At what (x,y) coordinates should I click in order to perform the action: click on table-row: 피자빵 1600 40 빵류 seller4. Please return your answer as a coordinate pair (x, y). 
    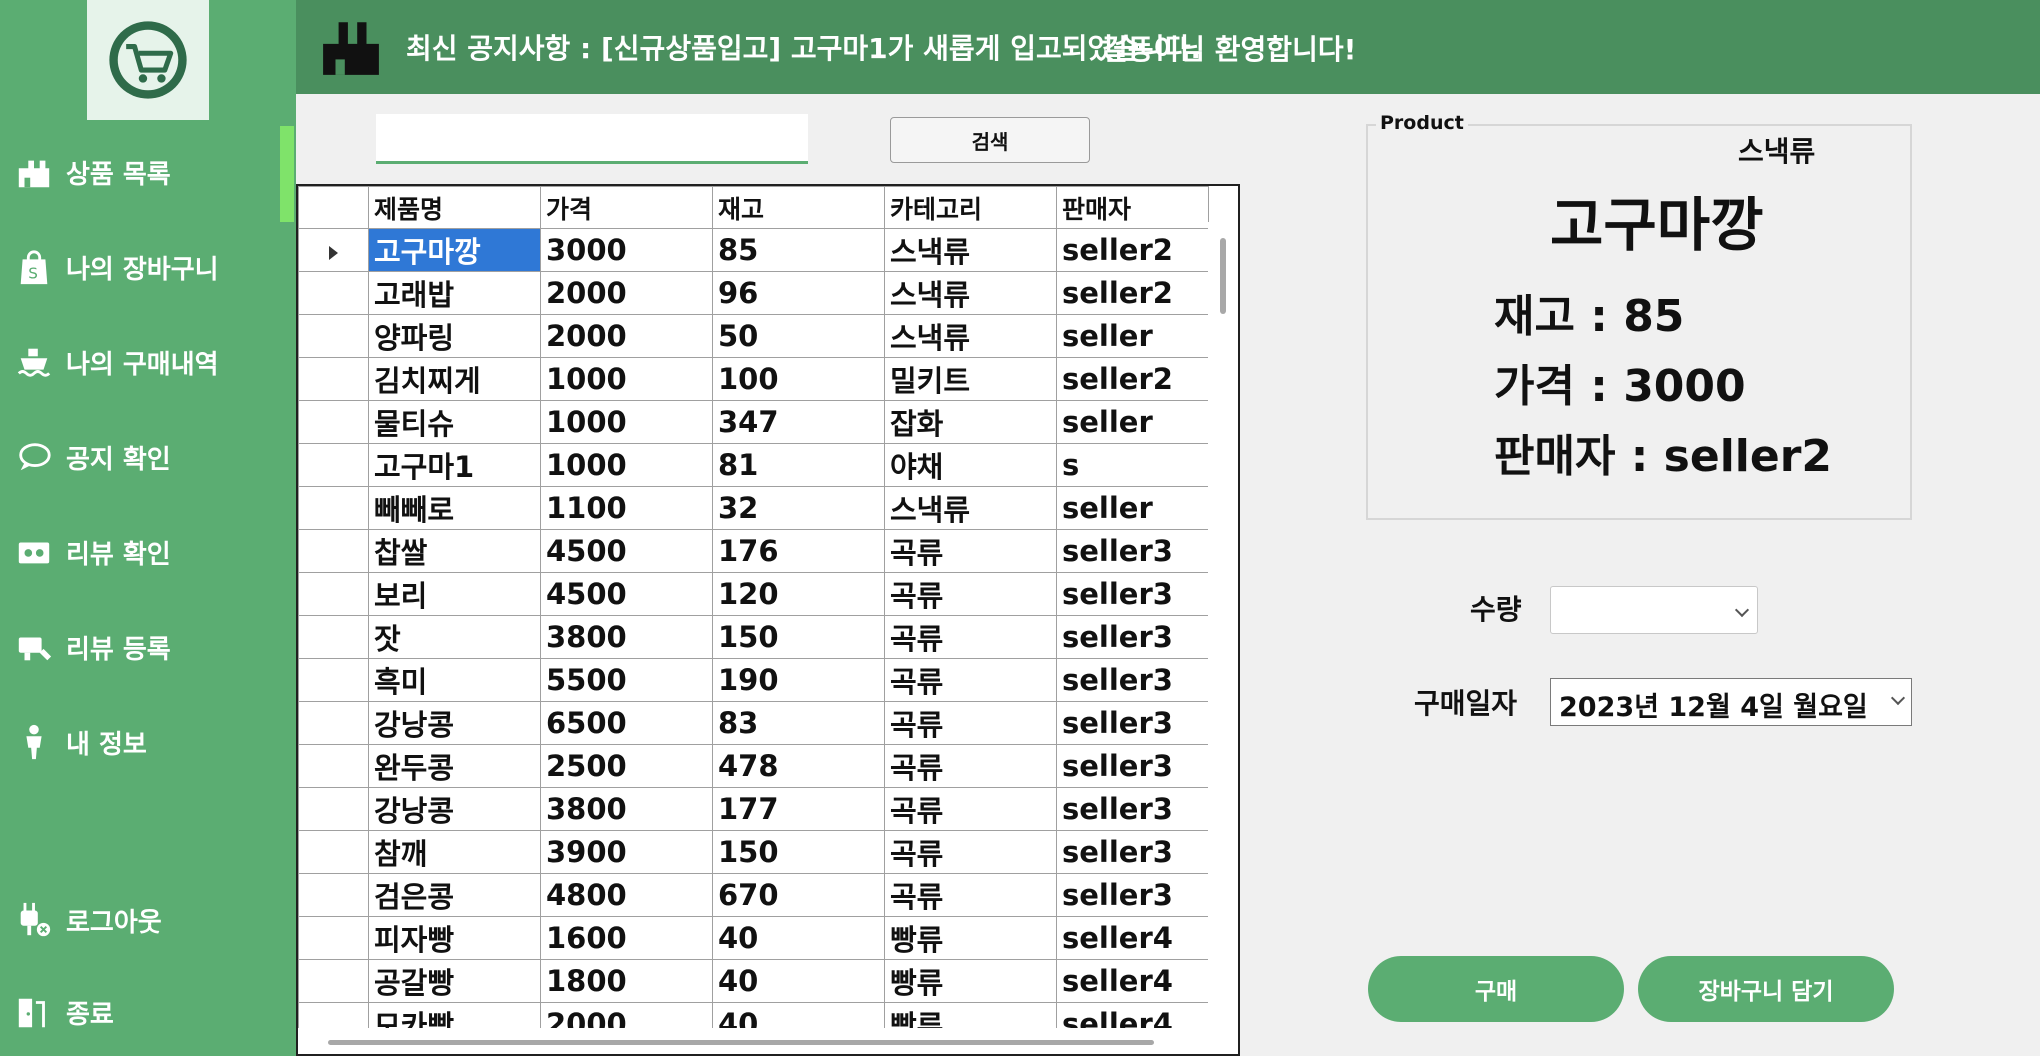
    Looking at the image, I should click on (753, 938).